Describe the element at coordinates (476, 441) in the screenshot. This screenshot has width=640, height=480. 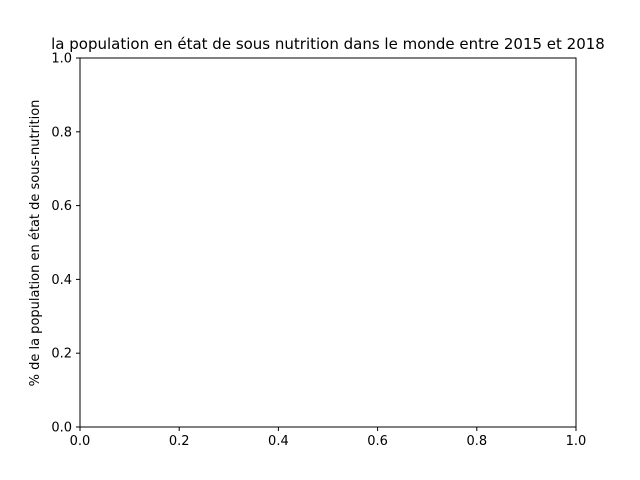
I see `x-tick-label: 0.8` at that location.